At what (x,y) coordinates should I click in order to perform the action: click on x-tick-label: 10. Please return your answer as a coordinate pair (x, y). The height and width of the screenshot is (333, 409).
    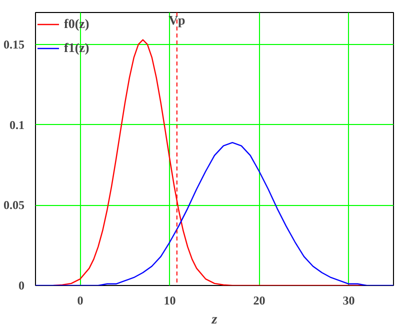
    Looking at the image, I should click on (170, 301).